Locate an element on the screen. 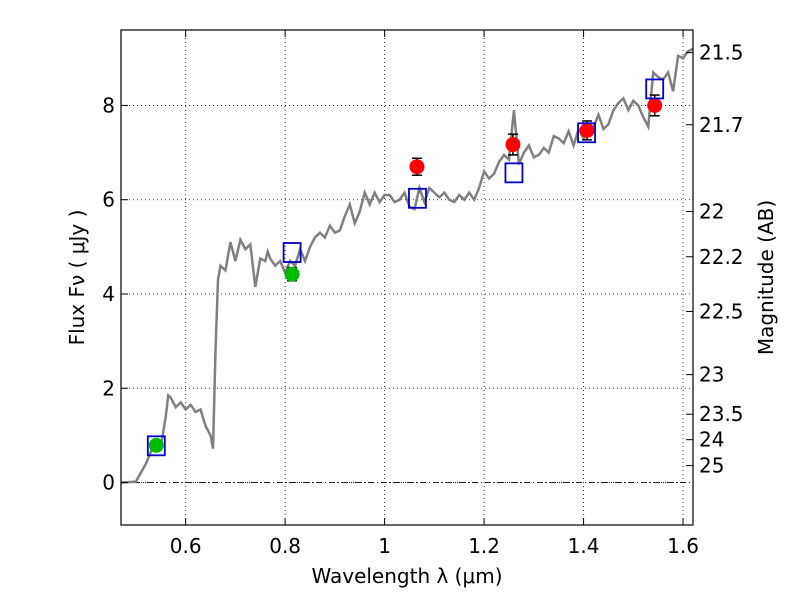 The height and width of the screenshot is (600, 800). magnitude-tick-label: 22 is located at coordinates (711, 212).